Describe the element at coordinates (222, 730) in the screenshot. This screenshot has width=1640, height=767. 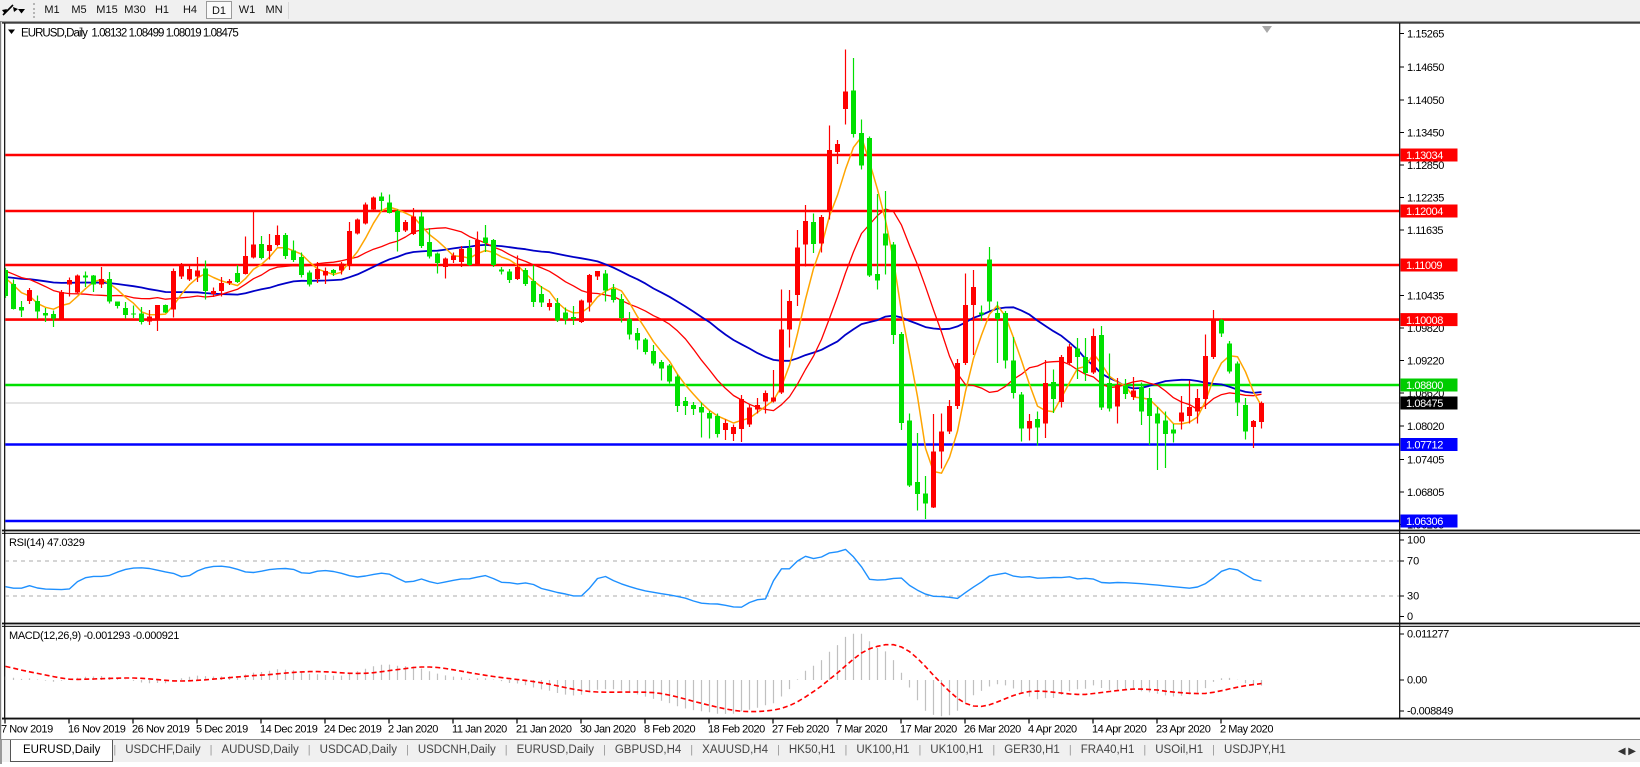
I see `svg-text: 5 Dec 2019` at that location.